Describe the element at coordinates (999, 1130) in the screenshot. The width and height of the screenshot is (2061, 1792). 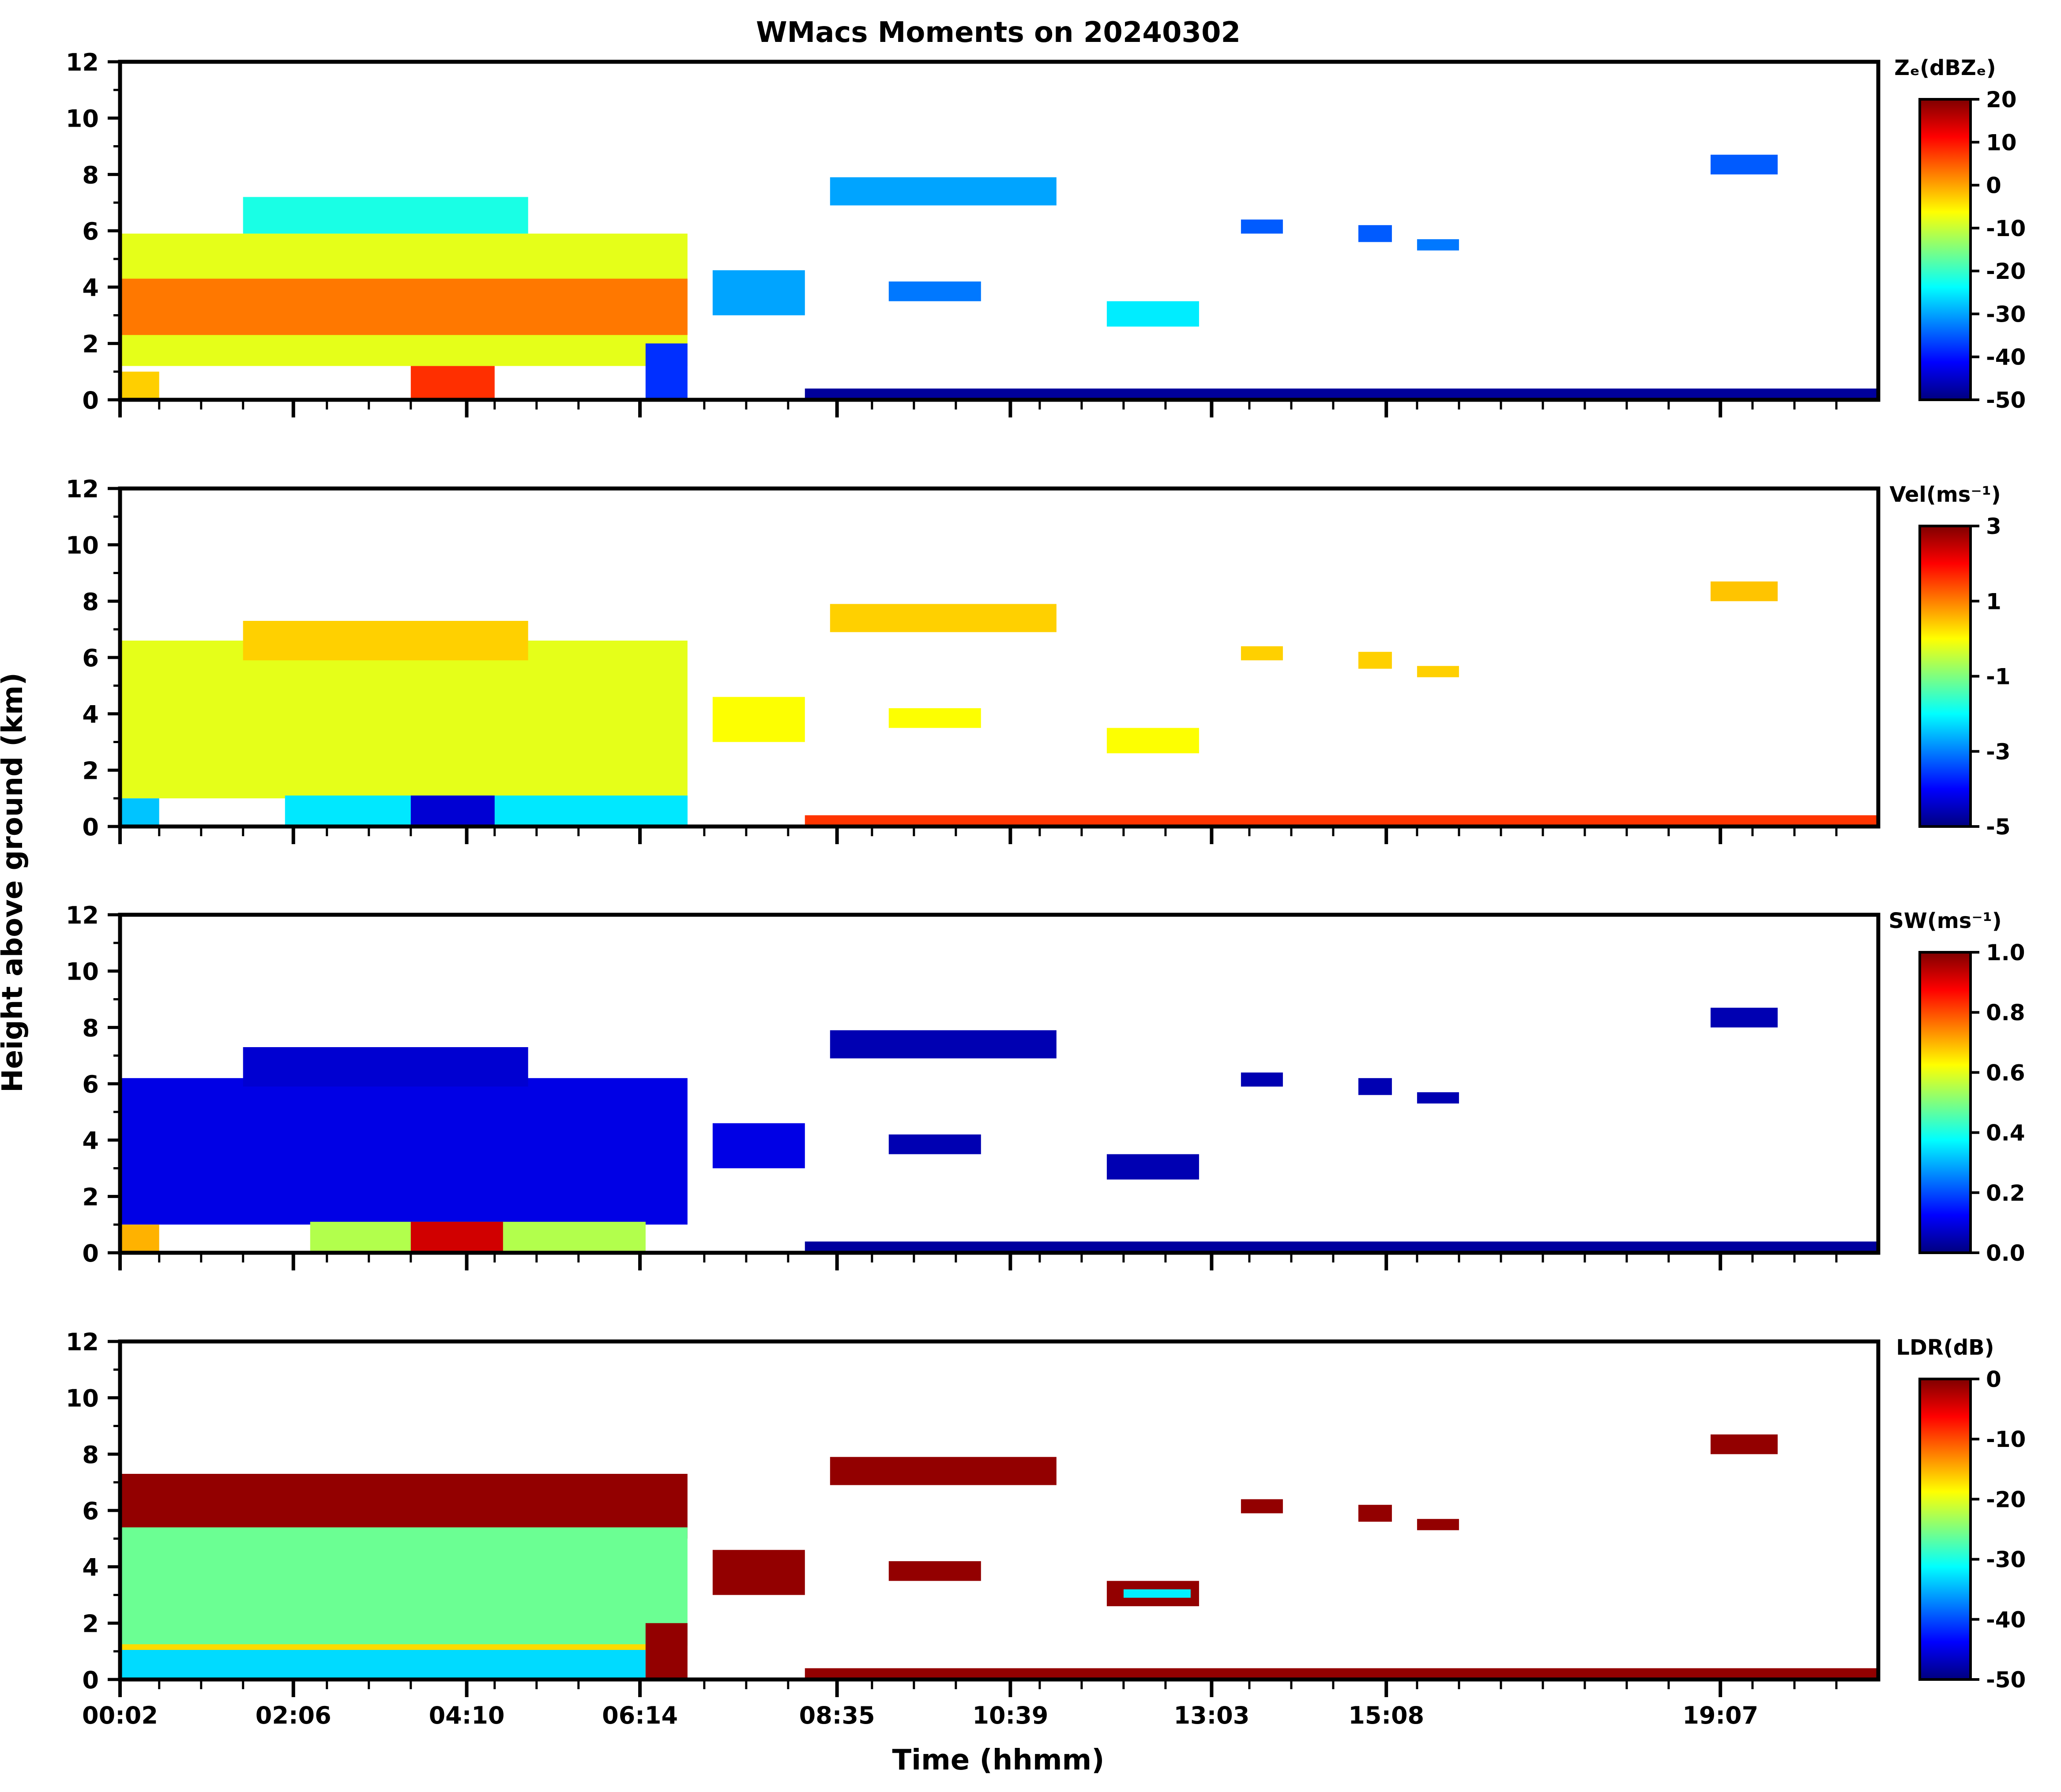
I see `panel-sw-data` at that location.